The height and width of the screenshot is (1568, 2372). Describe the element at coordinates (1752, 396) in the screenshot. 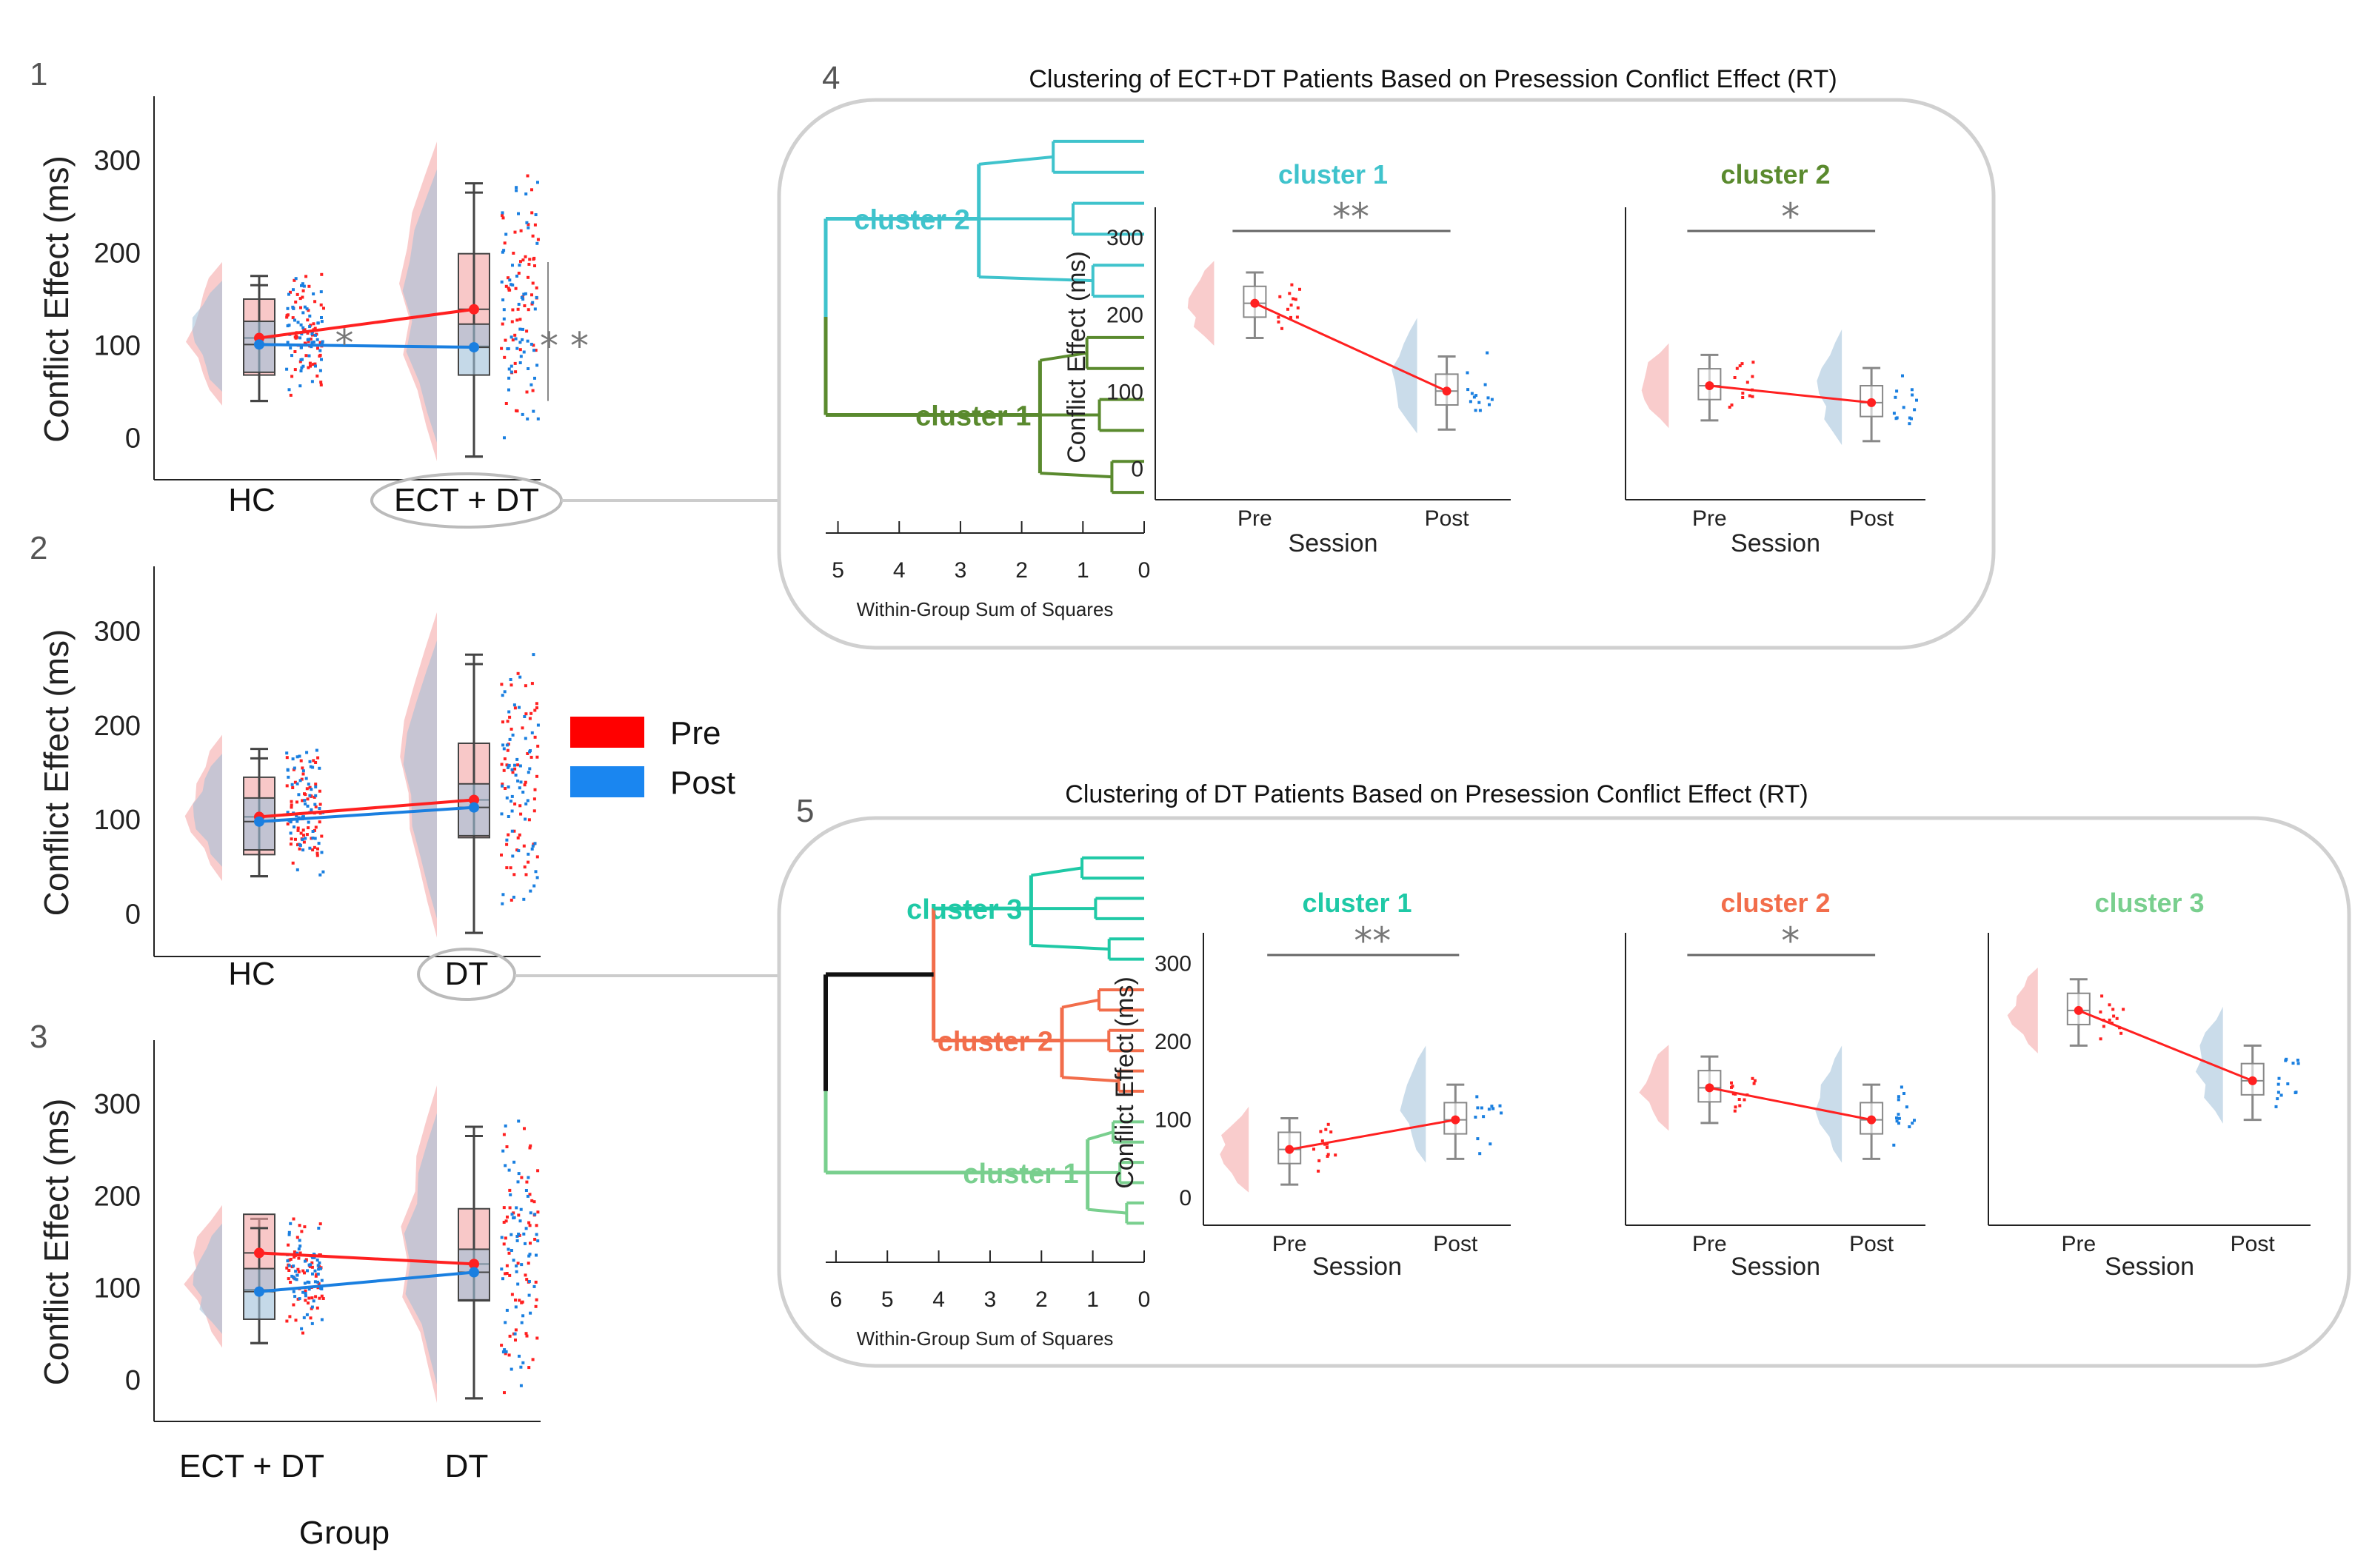

I see `panel-4-sub-dot-pre` at that location.